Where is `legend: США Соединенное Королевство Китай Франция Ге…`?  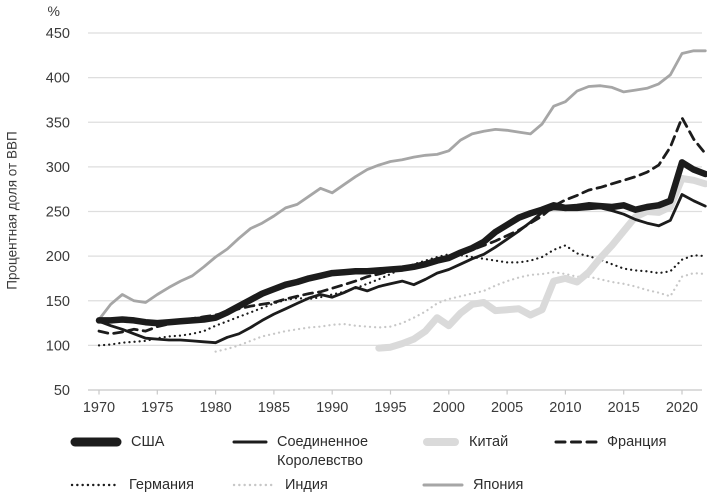 legend: США Соединенное Королевство Китай Франция Ге… is located at coordinates (388, 464).